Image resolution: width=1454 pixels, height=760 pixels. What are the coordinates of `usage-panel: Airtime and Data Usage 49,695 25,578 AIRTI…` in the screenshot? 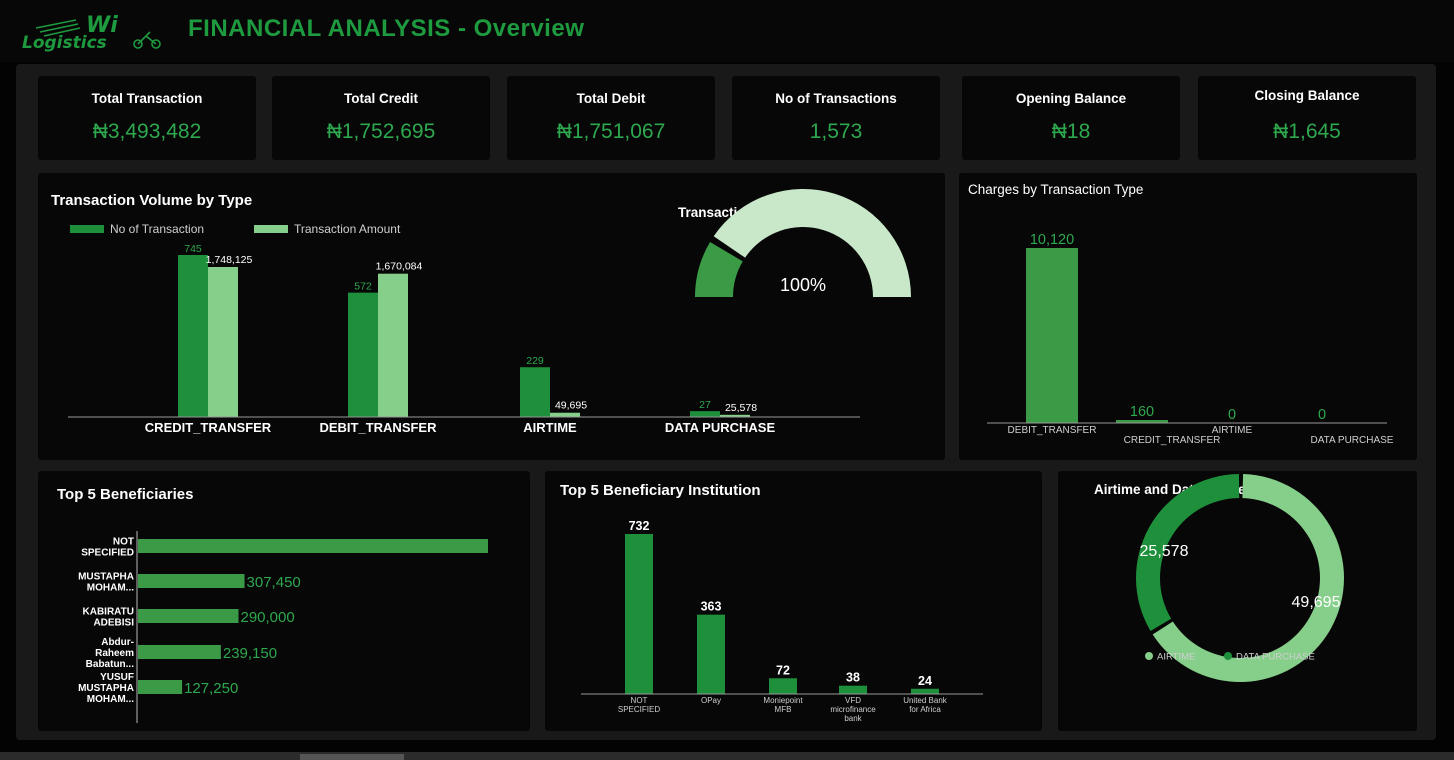 It's located at (1237, 601).